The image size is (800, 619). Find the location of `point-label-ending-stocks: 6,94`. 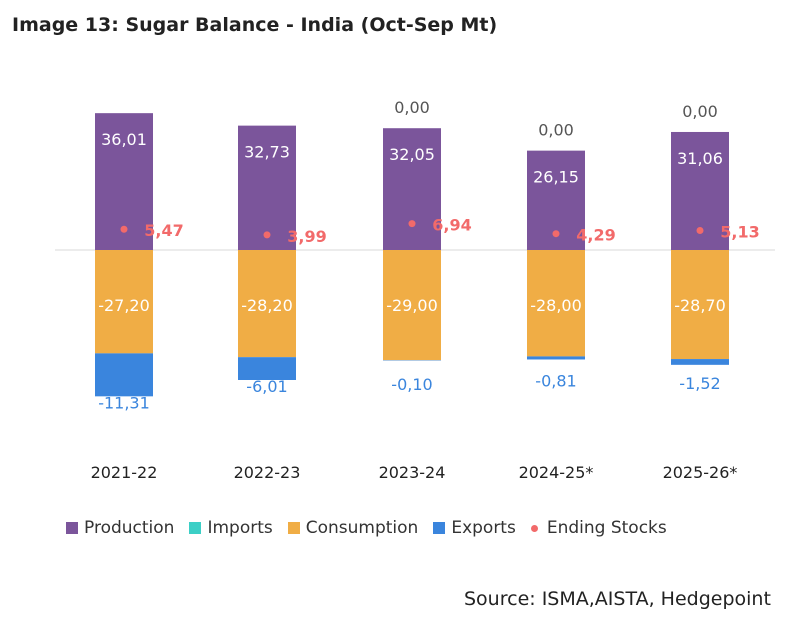

point-label-ending-stocks: 6,94 is located at coordinates (451, 225).